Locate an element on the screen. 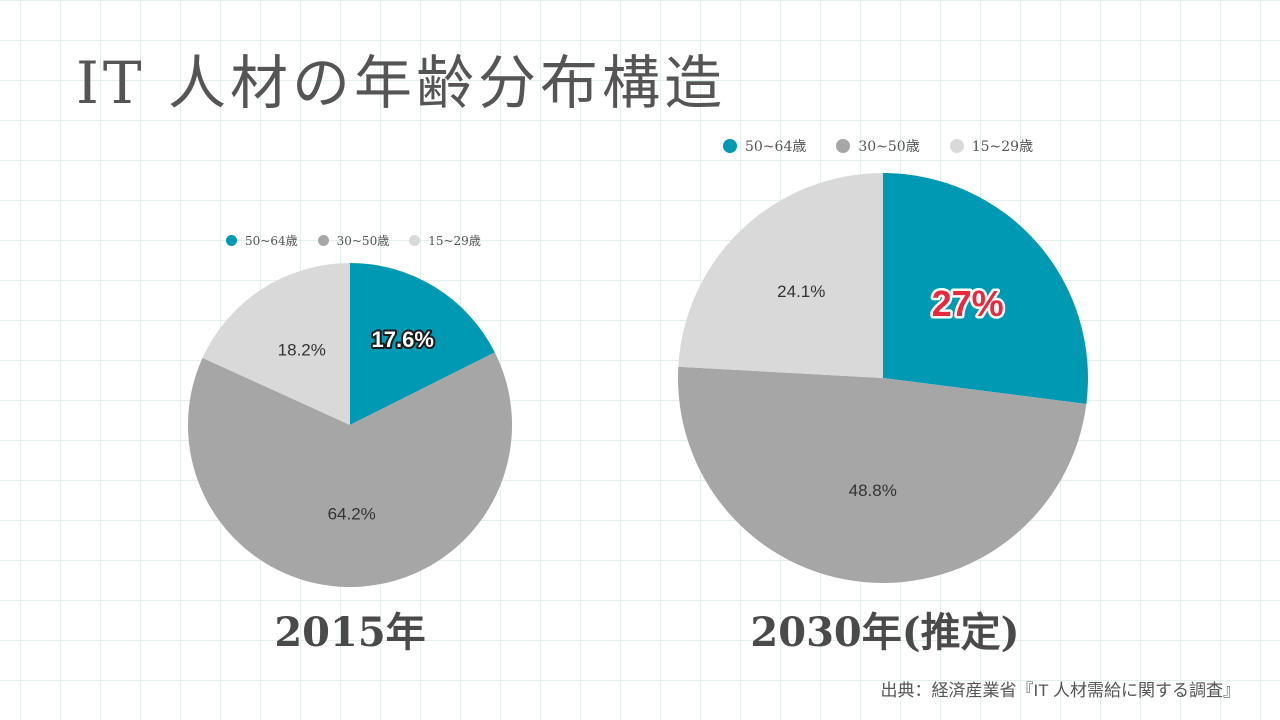 This screenshot has height=720, width=1280. source-citation: 出典：経済産業省『IT 人材需給に関する調査』 is located at coordinates (1060, 690).